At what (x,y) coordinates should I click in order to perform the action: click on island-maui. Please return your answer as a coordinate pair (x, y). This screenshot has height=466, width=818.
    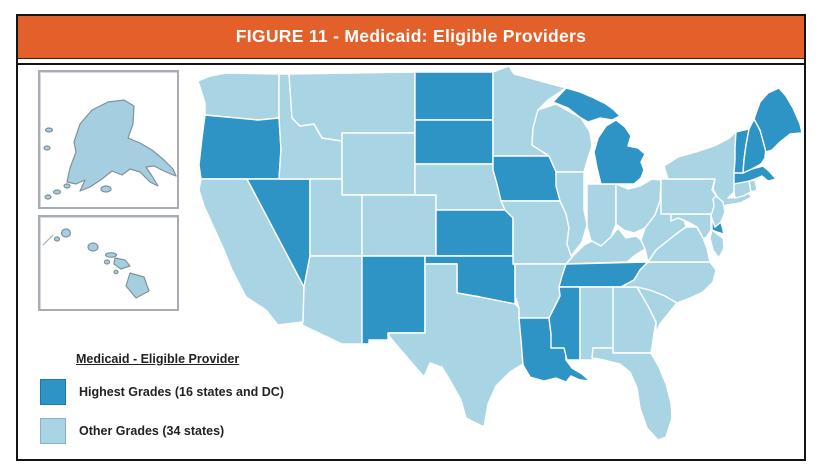
    Looking at the image, I should click on (122, 263).